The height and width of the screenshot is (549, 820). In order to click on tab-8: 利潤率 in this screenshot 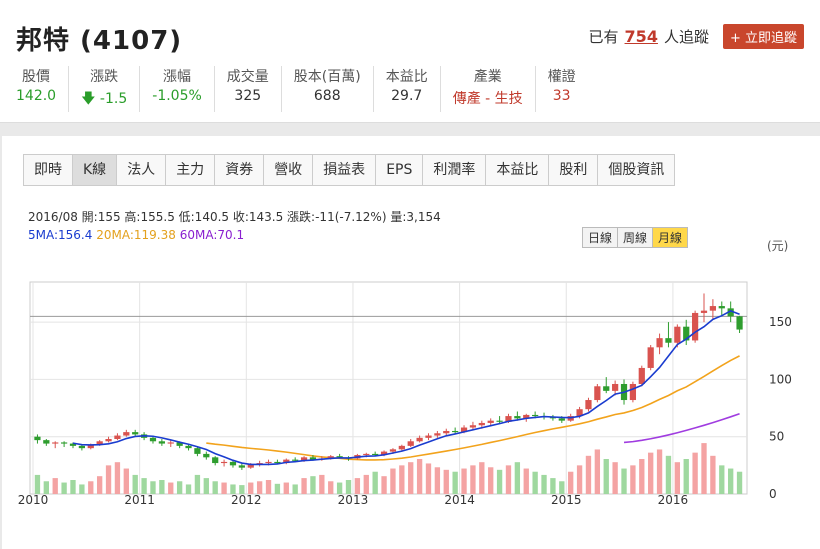, I will do `click(454, 170)`.